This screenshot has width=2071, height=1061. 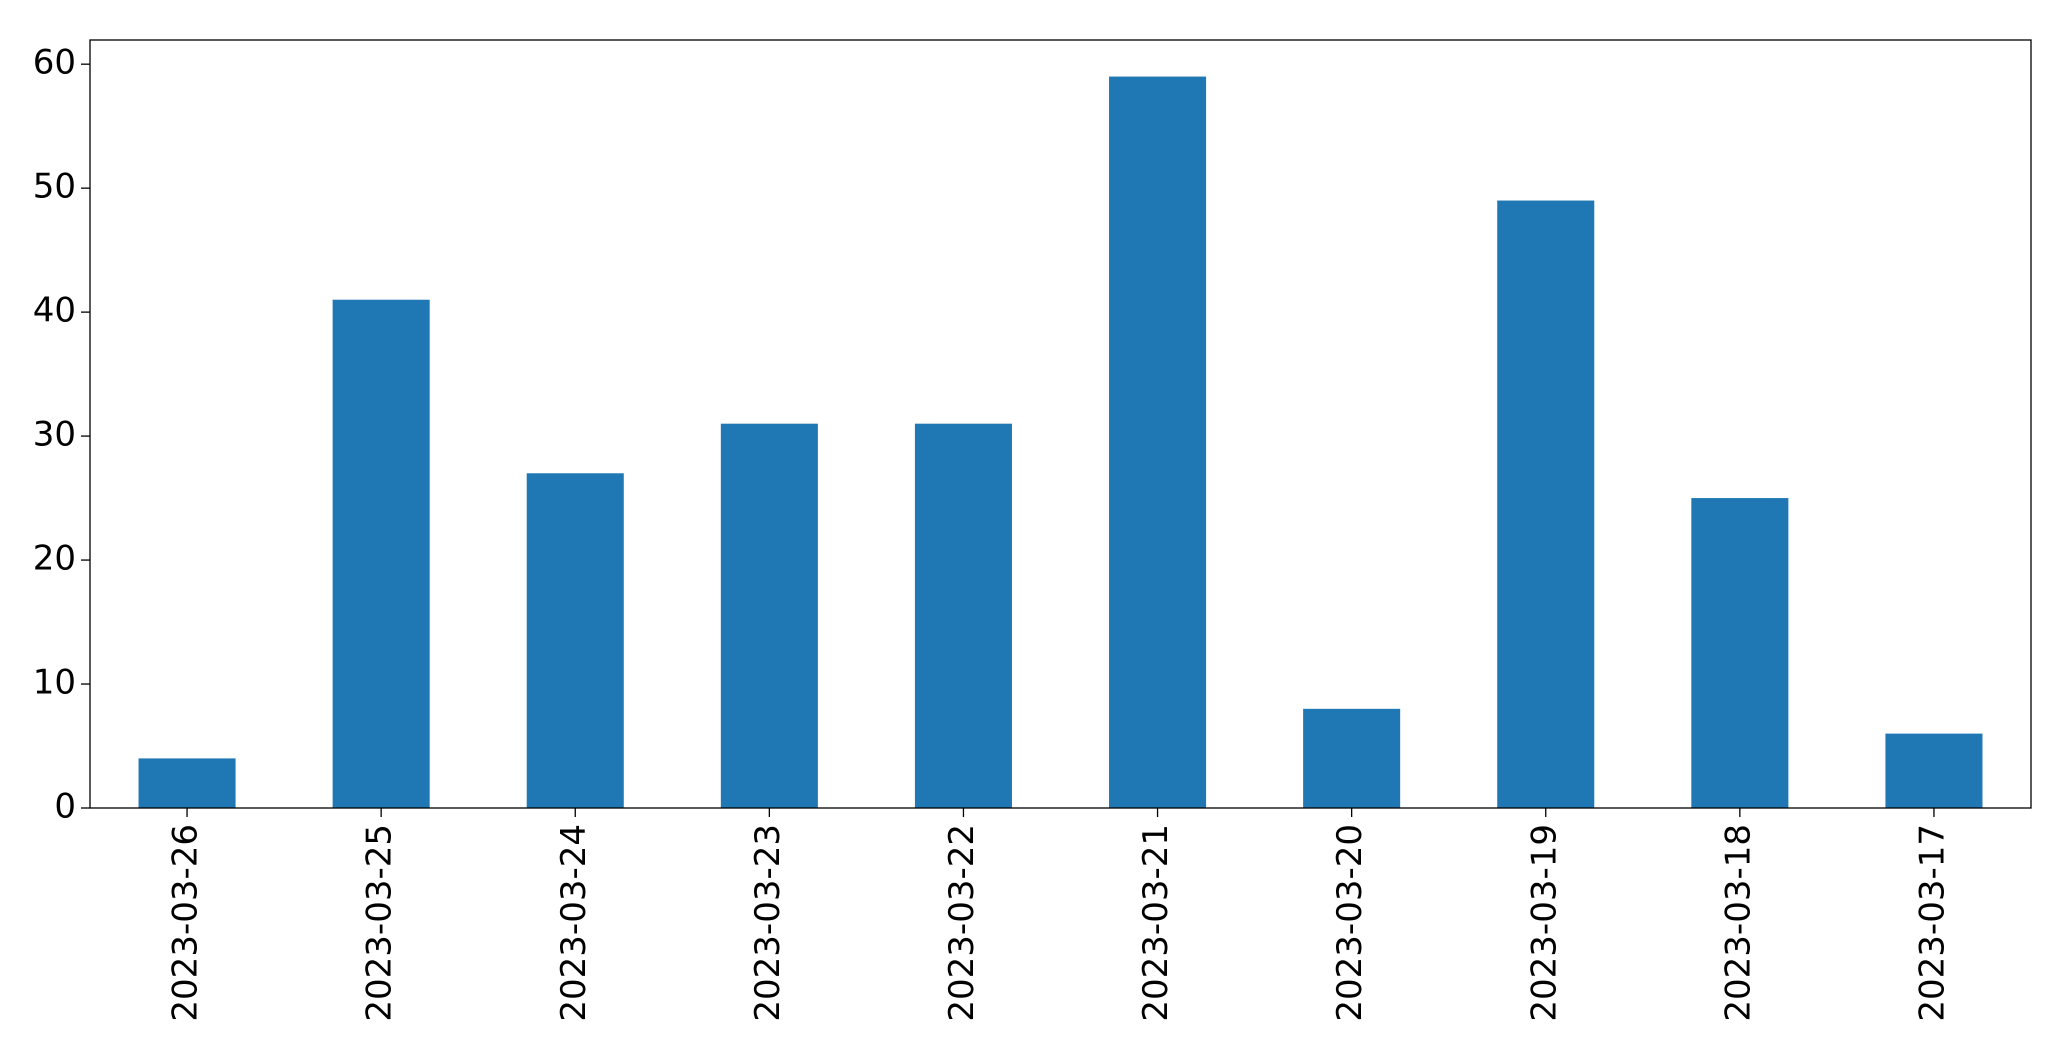 I want to click on x-tick-label: 2023-03-24, so click(x=574, y=923).